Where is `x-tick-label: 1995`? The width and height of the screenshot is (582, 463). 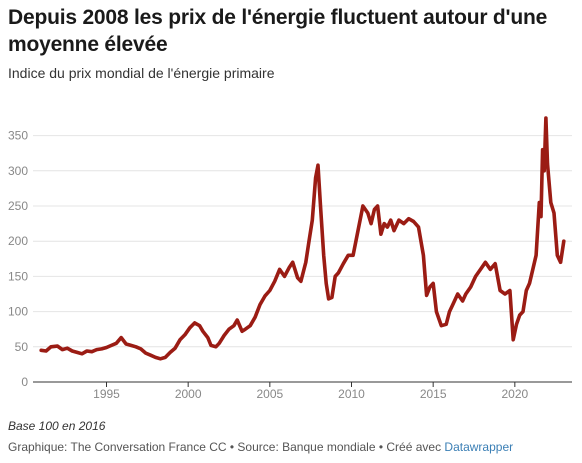 x-tick-label: 1995 is located at coordinates (106, 394).